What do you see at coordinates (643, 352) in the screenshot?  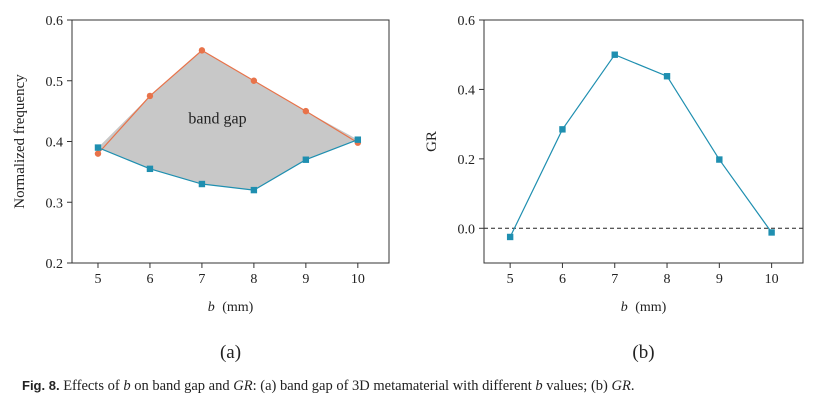 I see `panel-b-label: (b)` at bounding box center [643, 352].